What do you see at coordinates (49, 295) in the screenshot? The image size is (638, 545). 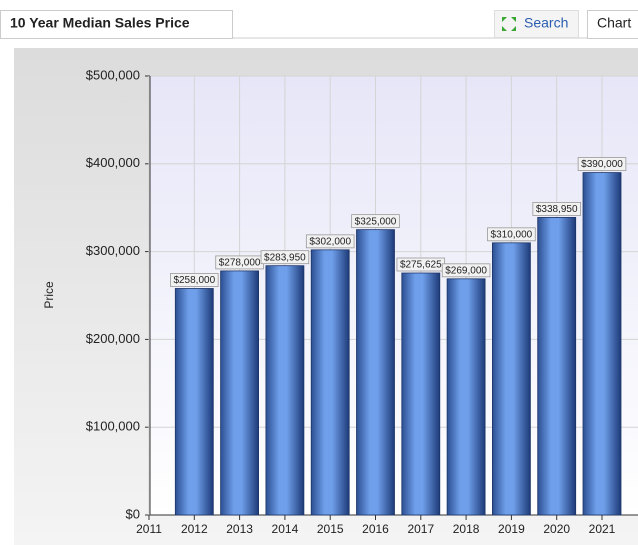 I see `y-axis-title: Price` at bounding box center [49, 295].